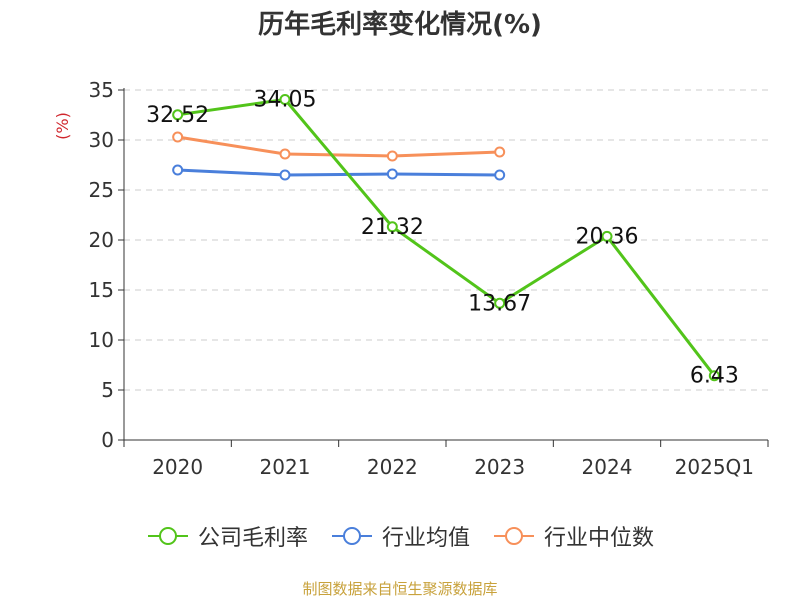 The height and width of the screenshot is (600, 800). I want to click on data-label: 6.43, so click(714, 376).